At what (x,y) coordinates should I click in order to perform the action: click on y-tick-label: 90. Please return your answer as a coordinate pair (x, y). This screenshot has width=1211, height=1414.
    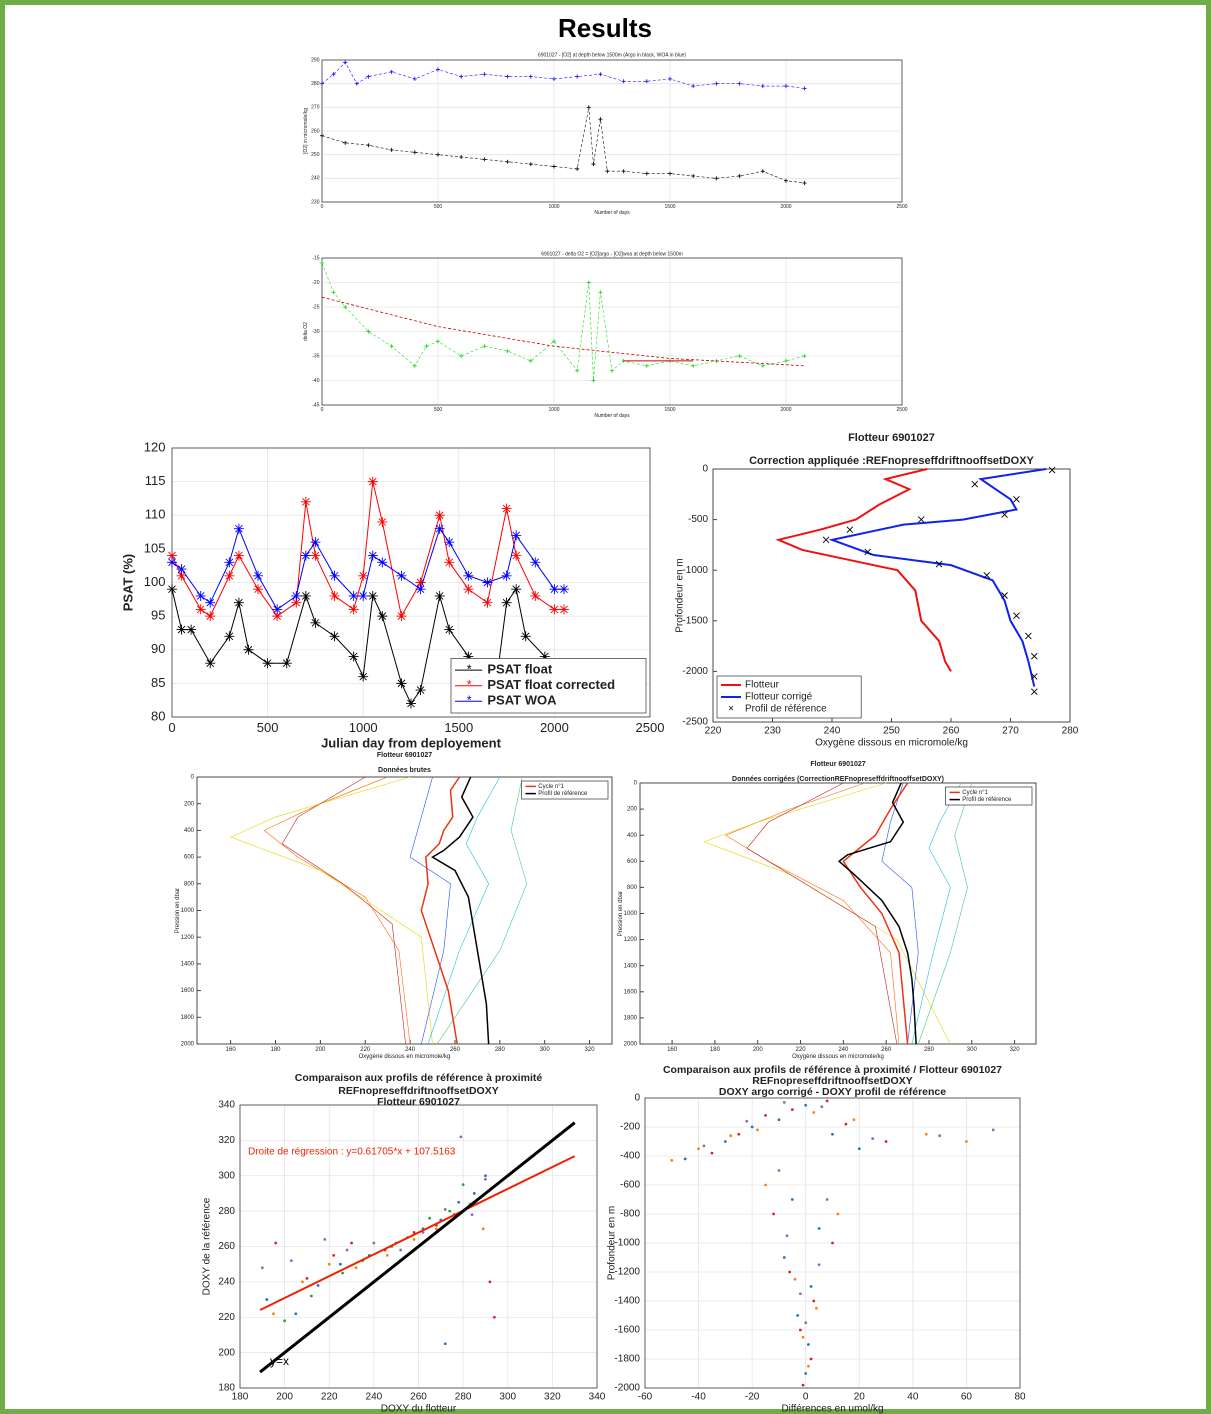
    Looking at the image, I should click on (158, 648).